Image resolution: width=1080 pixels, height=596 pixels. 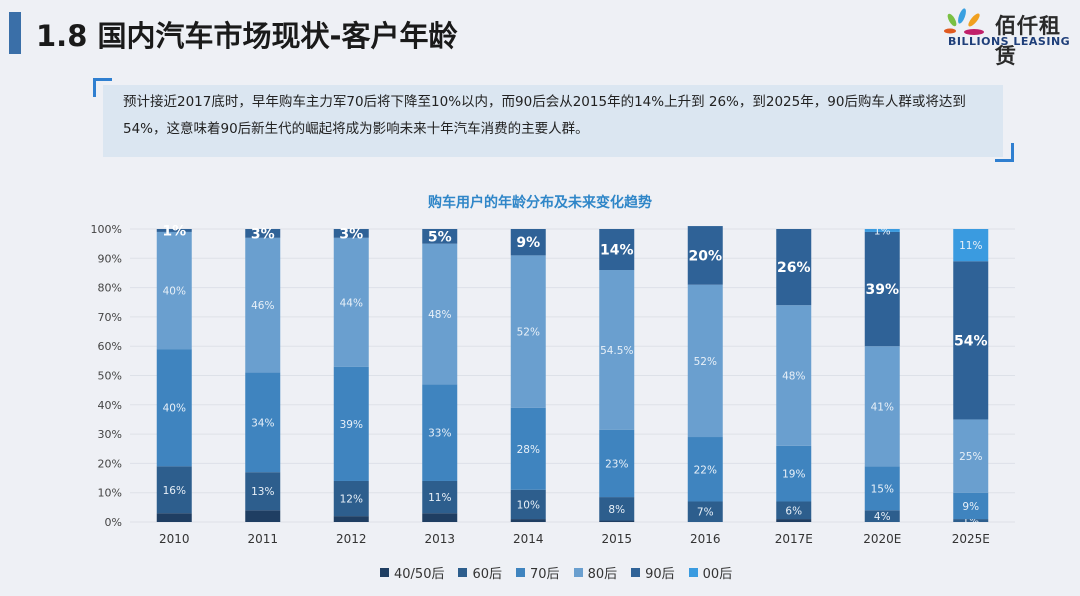 I want to click on data-label: 6%, so click(x=793, y=511).